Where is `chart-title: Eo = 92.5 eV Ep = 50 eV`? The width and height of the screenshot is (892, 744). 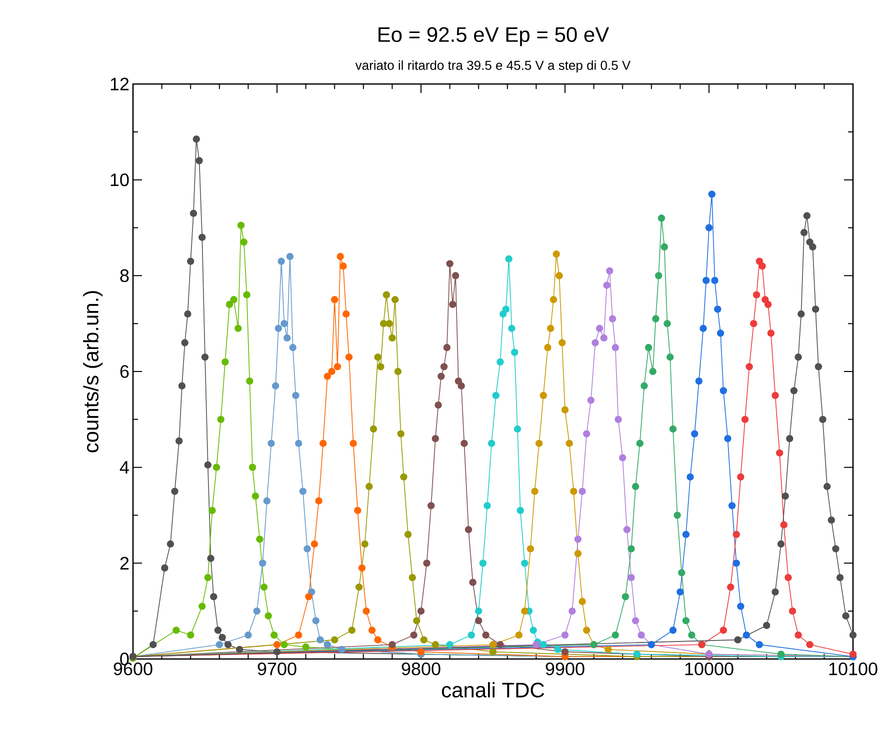 chart-title: Eo = 92.5 eV Ep = 50 eV is located at coordinates (494, 36).